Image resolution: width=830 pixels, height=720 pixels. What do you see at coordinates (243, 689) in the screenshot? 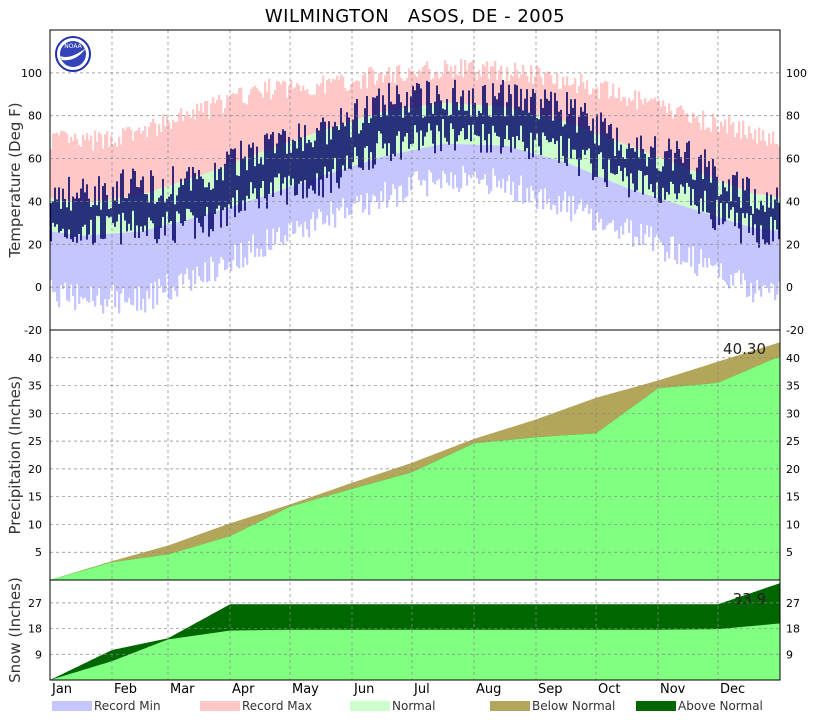
I see `month-label-apr: Apr` at bounding box center [243, 689].